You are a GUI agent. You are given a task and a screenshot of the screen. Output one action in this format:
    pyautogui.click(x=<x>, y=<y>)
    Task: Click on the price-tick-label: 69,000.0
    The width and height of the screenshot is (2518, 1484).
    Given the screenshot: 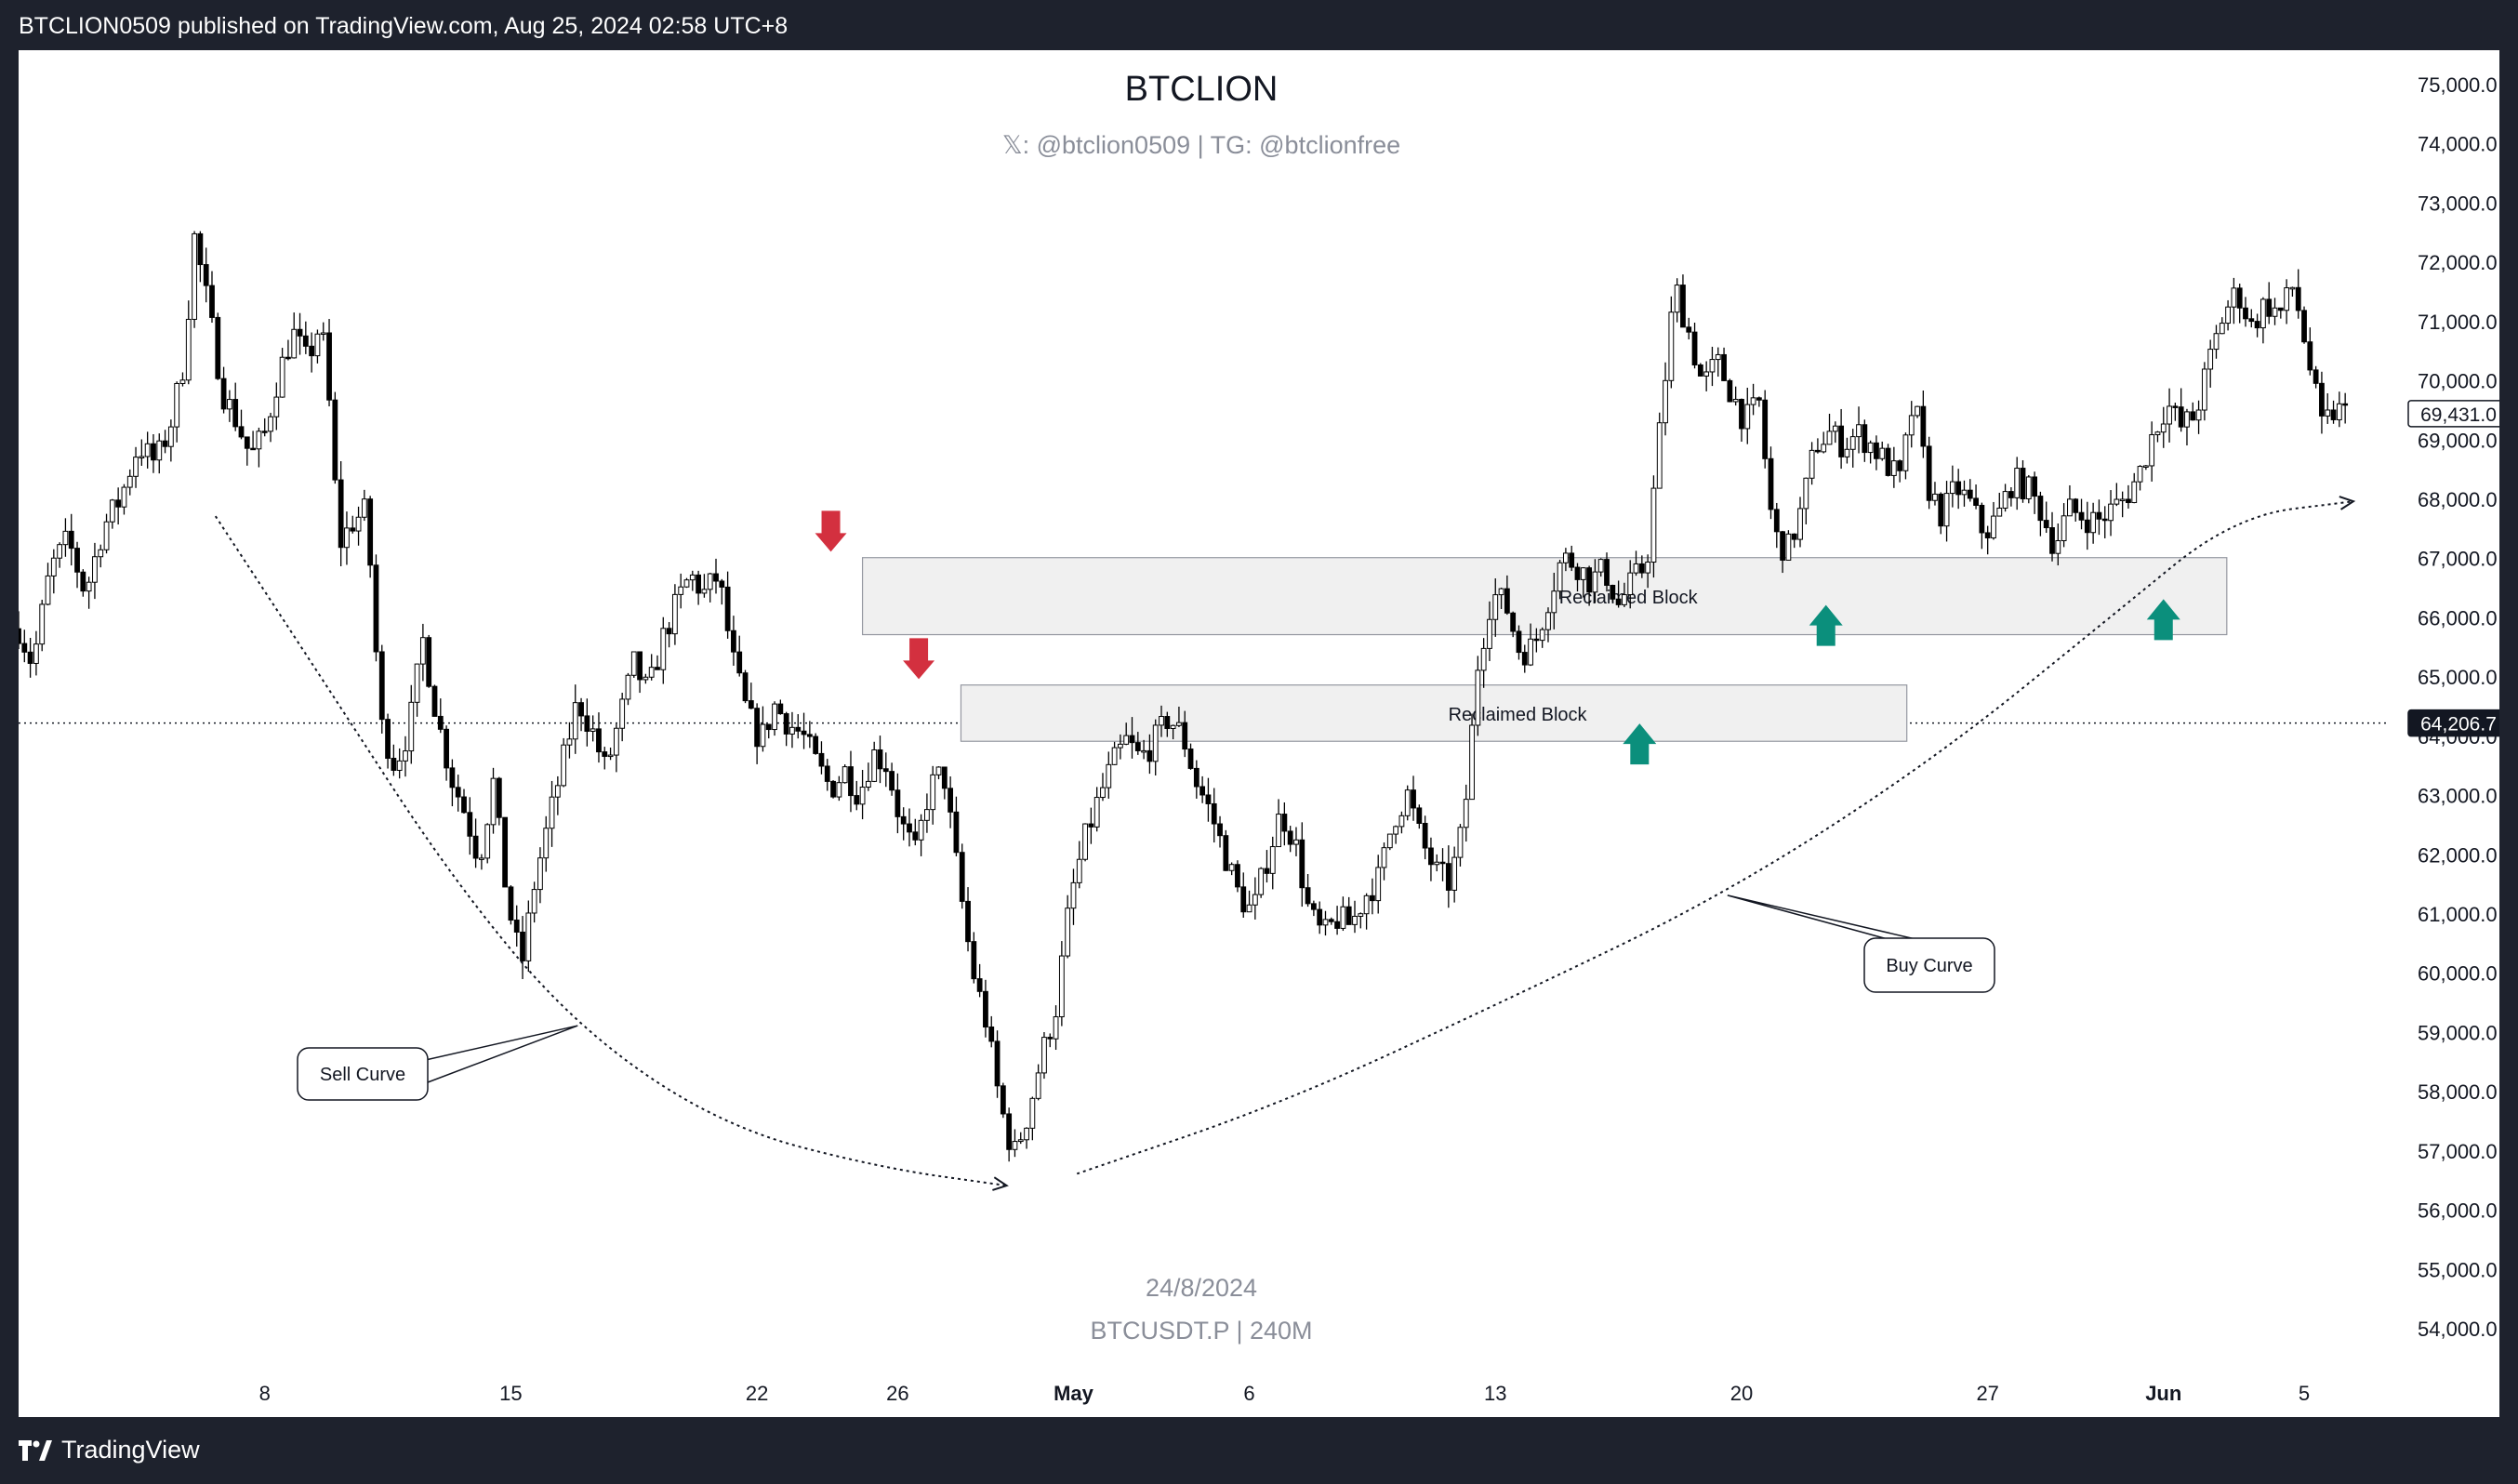 What is the action you would take?
    pyautogui.click(x=2458, y=440)
    